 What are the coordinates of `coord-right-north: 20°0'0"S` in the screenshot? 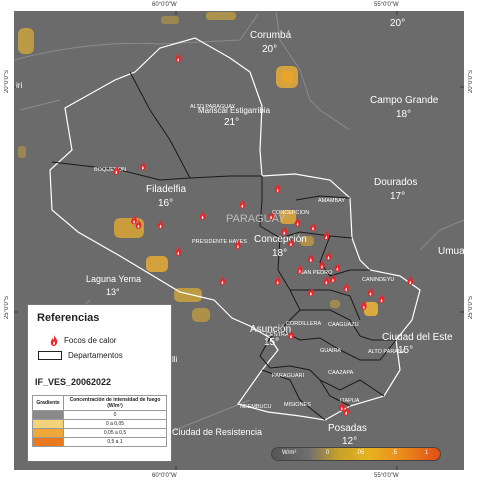 It's located at (471, 82).